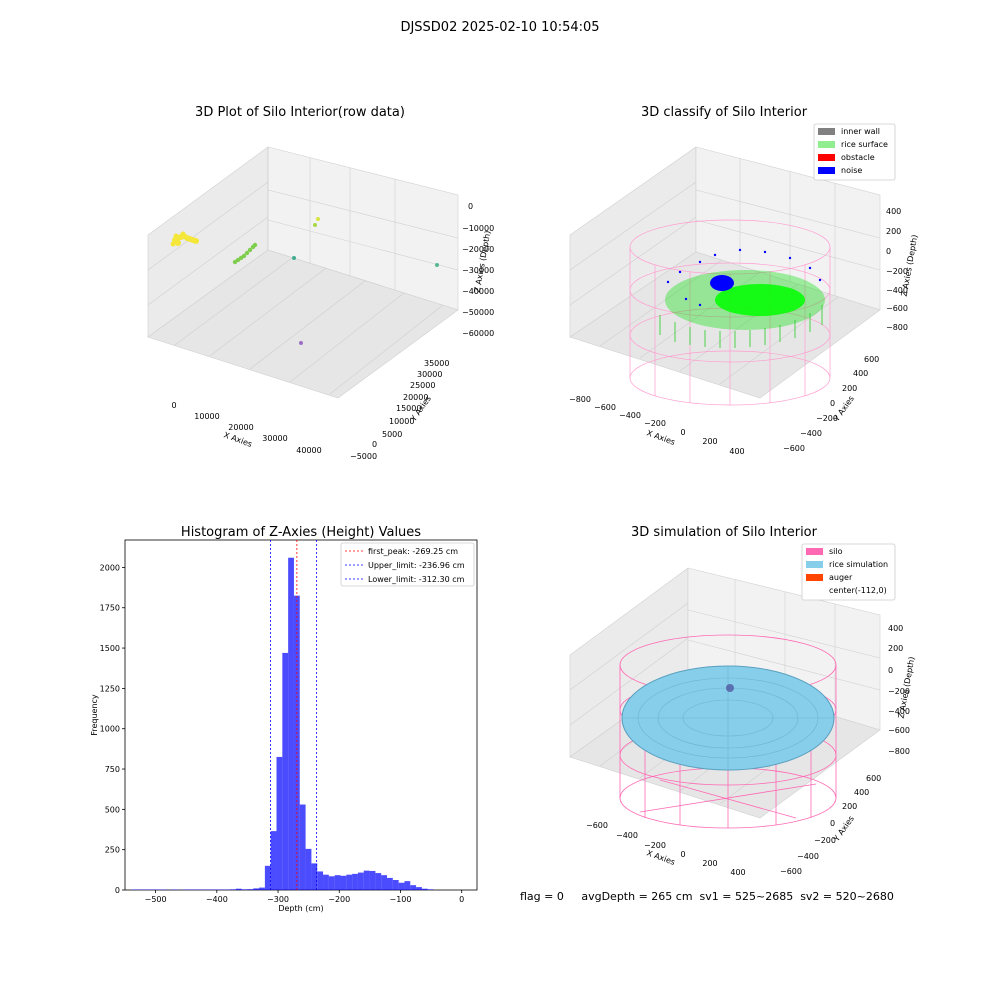 The width and height of the screenshot is (1000, 1000). I want to click on legend-label: first_peak: -269.25 cm, so click(413, 551).